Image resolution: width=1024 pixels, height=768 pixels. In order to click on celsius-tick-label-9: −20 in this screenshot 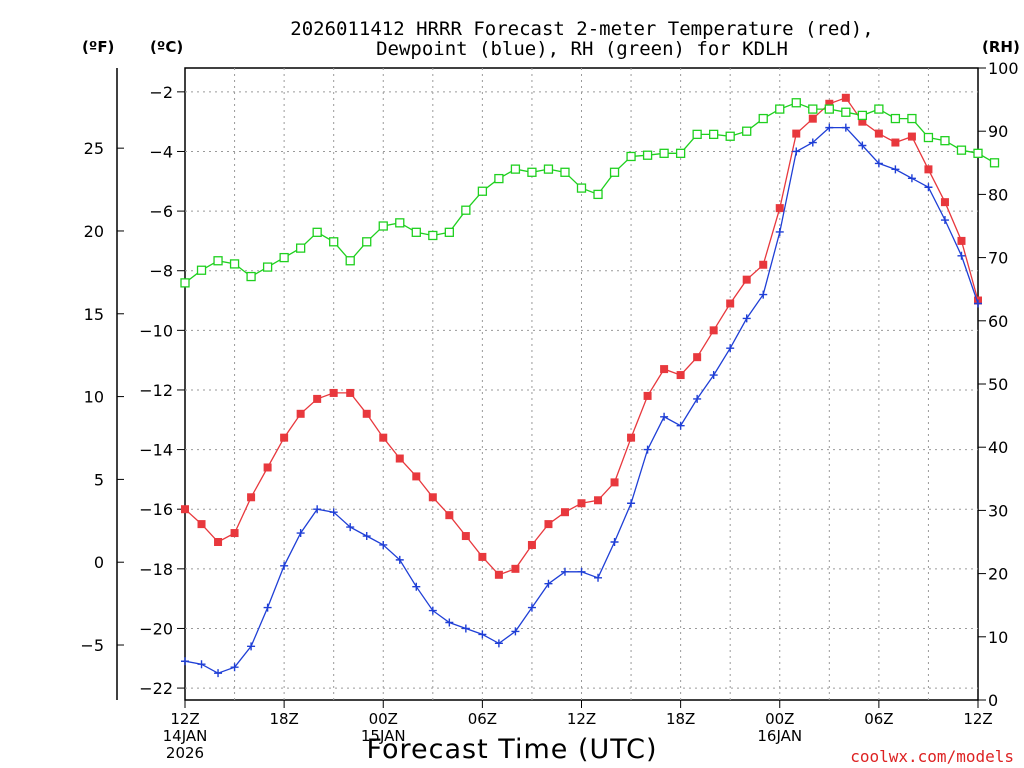, I will do `click(156, 628)`.